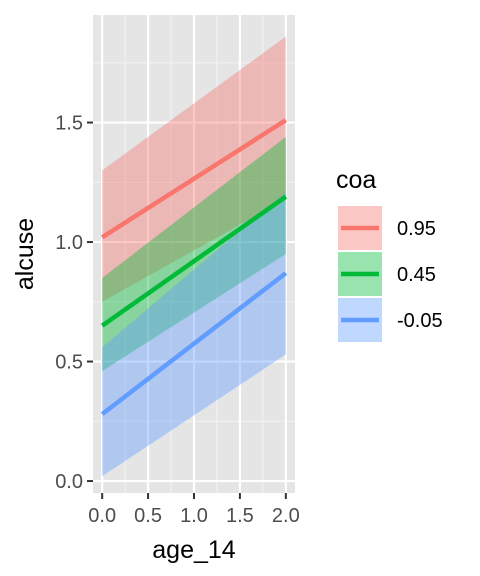 This screenshot has width=480, height=576. What do you see at coordinates (356, 180) in the screenshot?
I see `legend-title: coa` at bounding box center [356, 180].